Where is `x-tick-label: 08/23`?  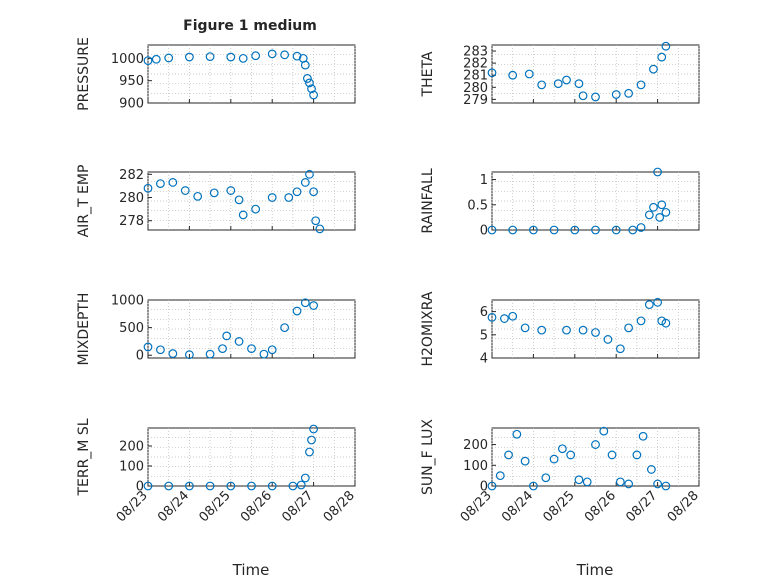 x-tick-label: 08/23 is located at coordinates (132, 506).